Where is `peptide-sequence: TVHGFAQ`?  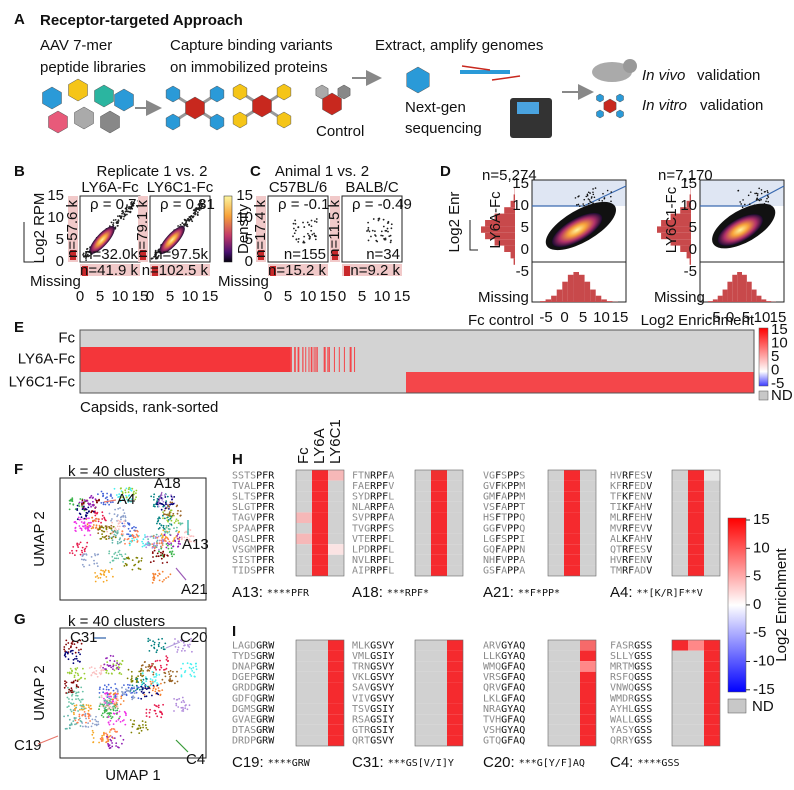 peptide-sequence: TVHGFAQ is located at coordinates (504, 720).